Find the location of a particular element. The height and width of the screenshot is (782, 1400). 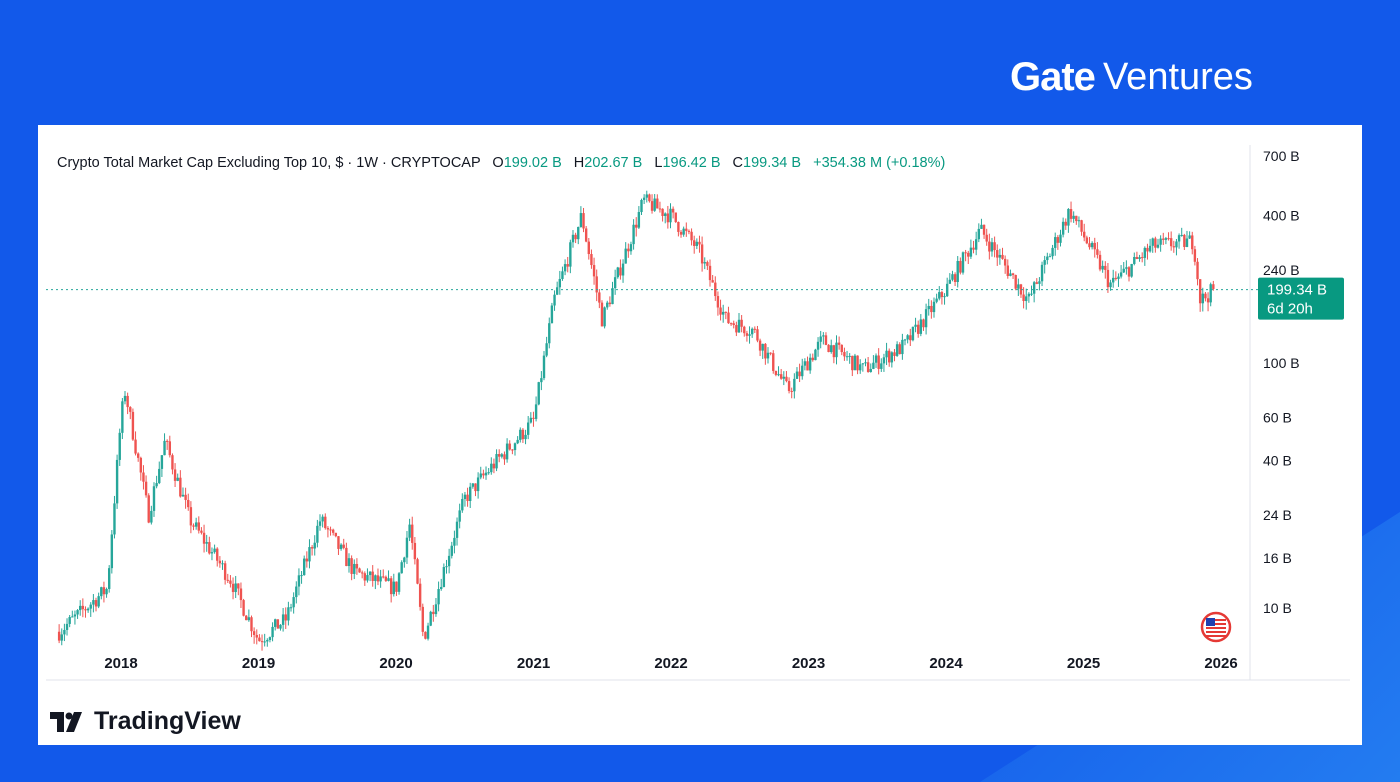

low-value: 196.42 B is located at coordinates (691, 163).